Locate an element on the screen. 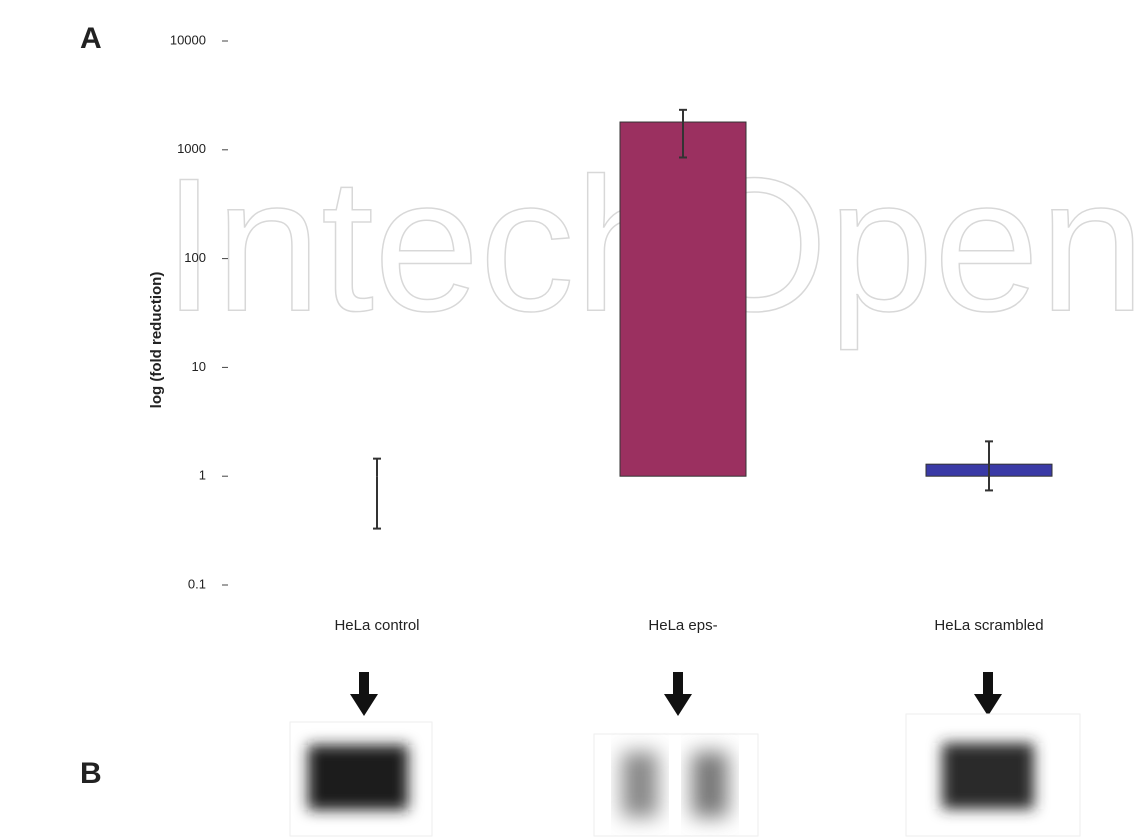 The width and height of the screenshot is (1145, 839). x-tick-label: HeLa scrambled is located at coordinates (988, 625).